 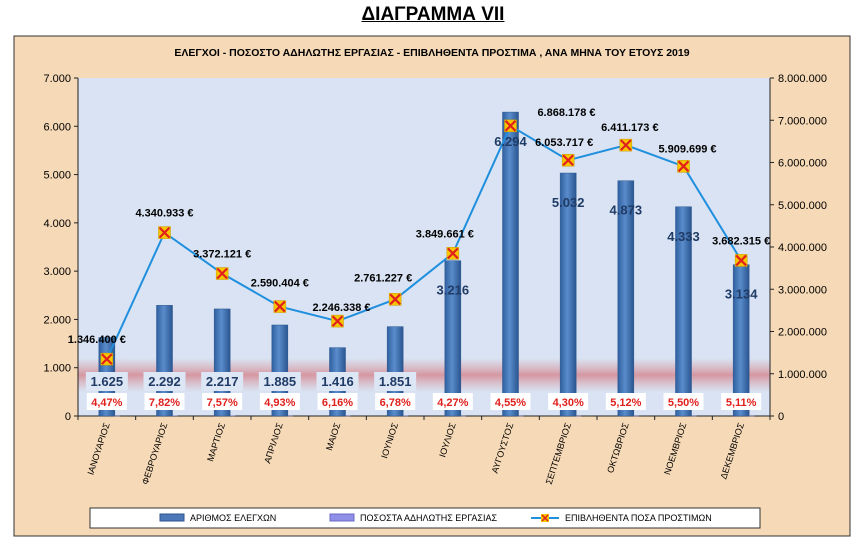 What do you see at coordinates (424, 375) in the screenshot?
I see `pink-band` at bounding box center [424, 375].